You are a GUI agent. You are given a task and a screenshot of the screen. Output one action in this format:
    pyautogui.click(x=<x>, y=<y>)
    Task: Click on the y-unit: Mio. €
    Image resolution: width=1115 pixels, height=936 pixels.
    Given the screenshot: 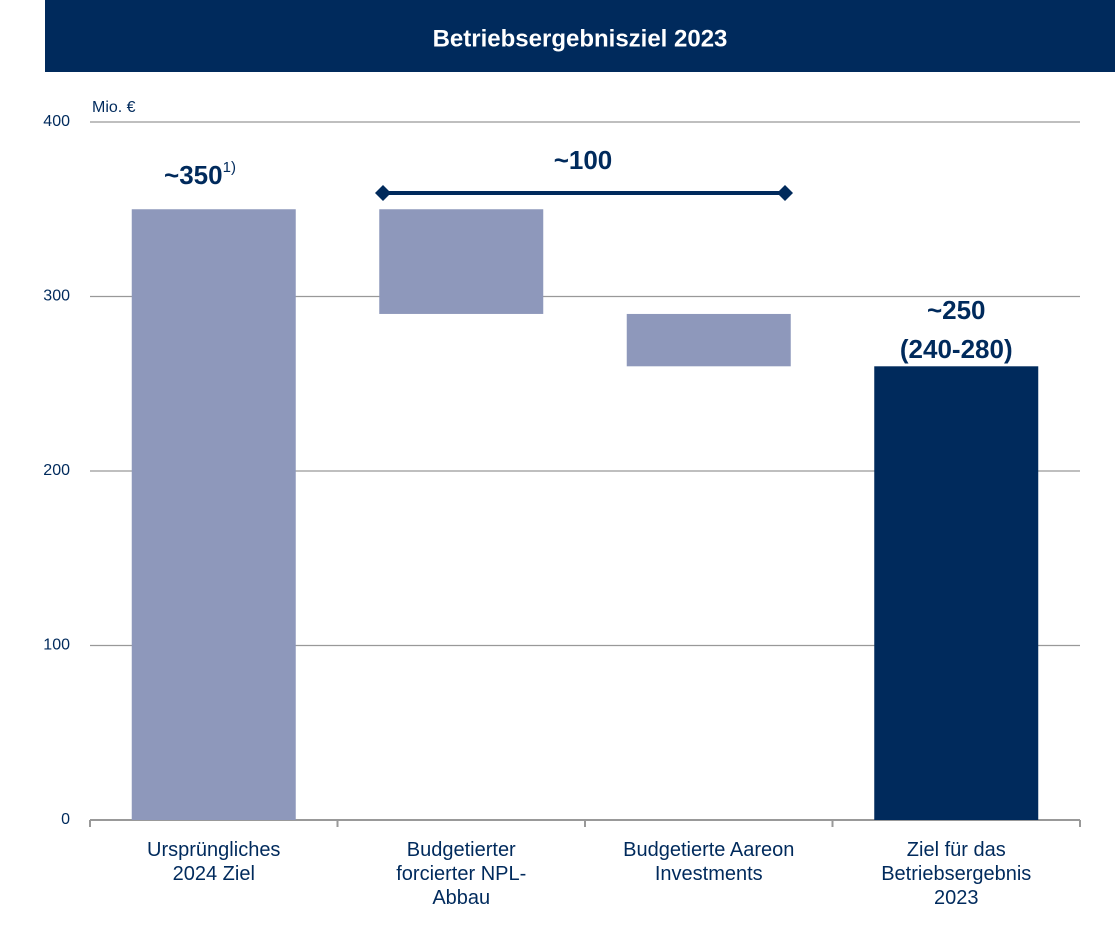 What is the action you would take?
    pyautogui.click(x=114, y=107)
    